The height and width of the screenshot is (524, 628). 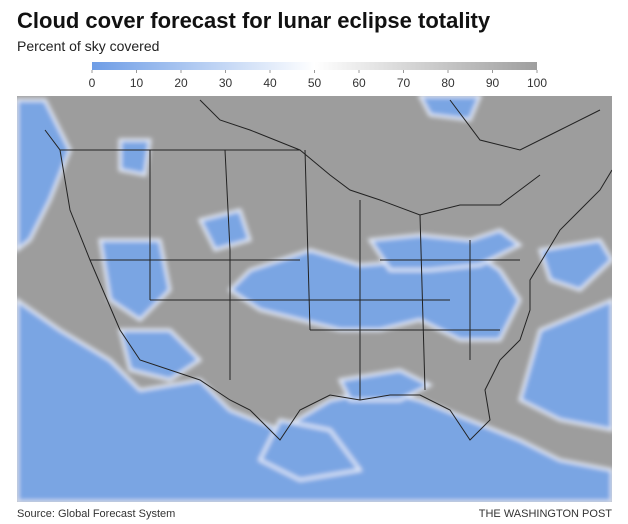 I want to click on legend-tick-label: 20, so click(x=181, y=83).